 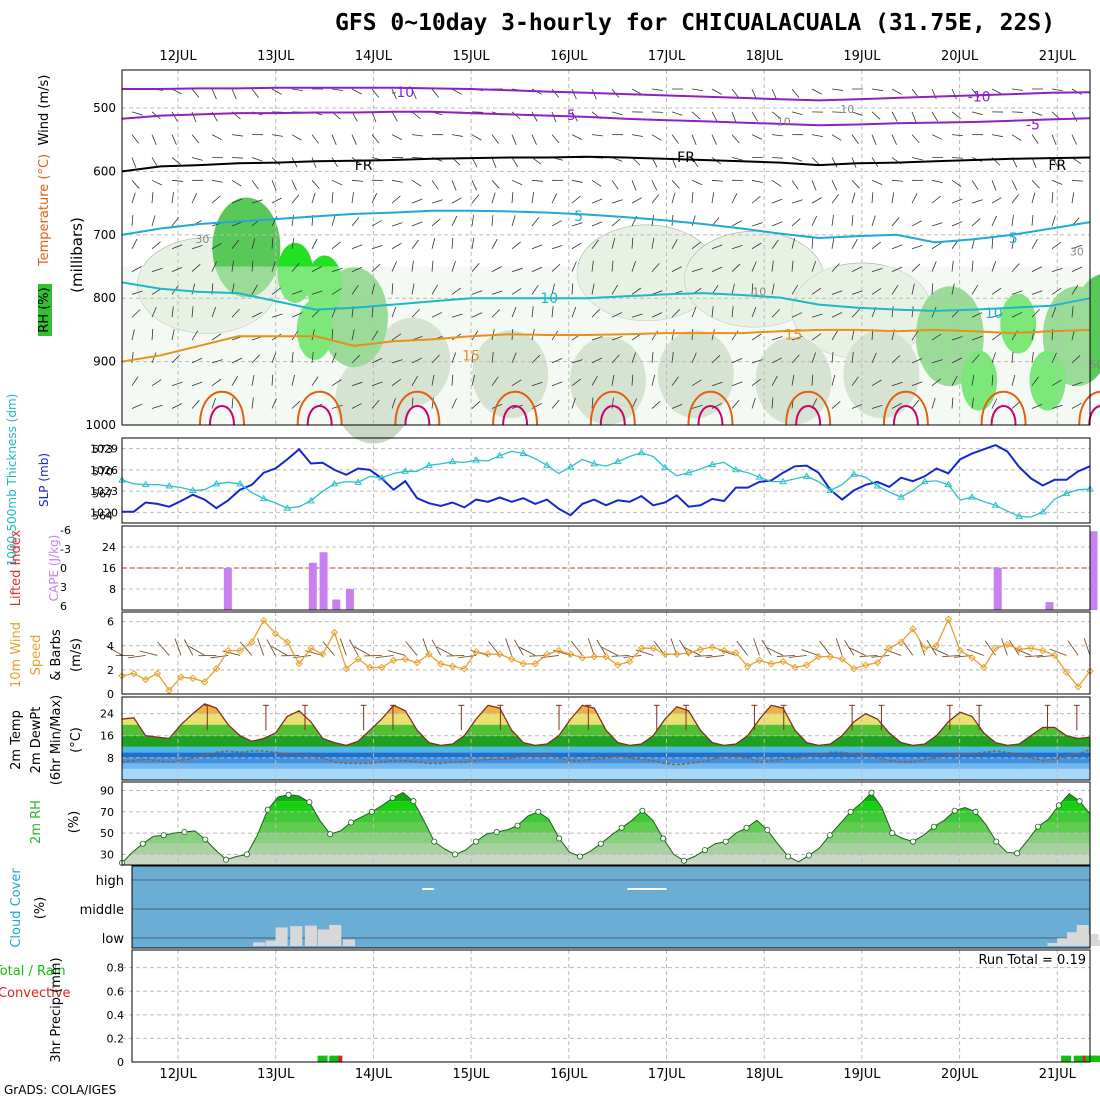 I want to click on contour-label: 30, so click(x=1077, y=252).